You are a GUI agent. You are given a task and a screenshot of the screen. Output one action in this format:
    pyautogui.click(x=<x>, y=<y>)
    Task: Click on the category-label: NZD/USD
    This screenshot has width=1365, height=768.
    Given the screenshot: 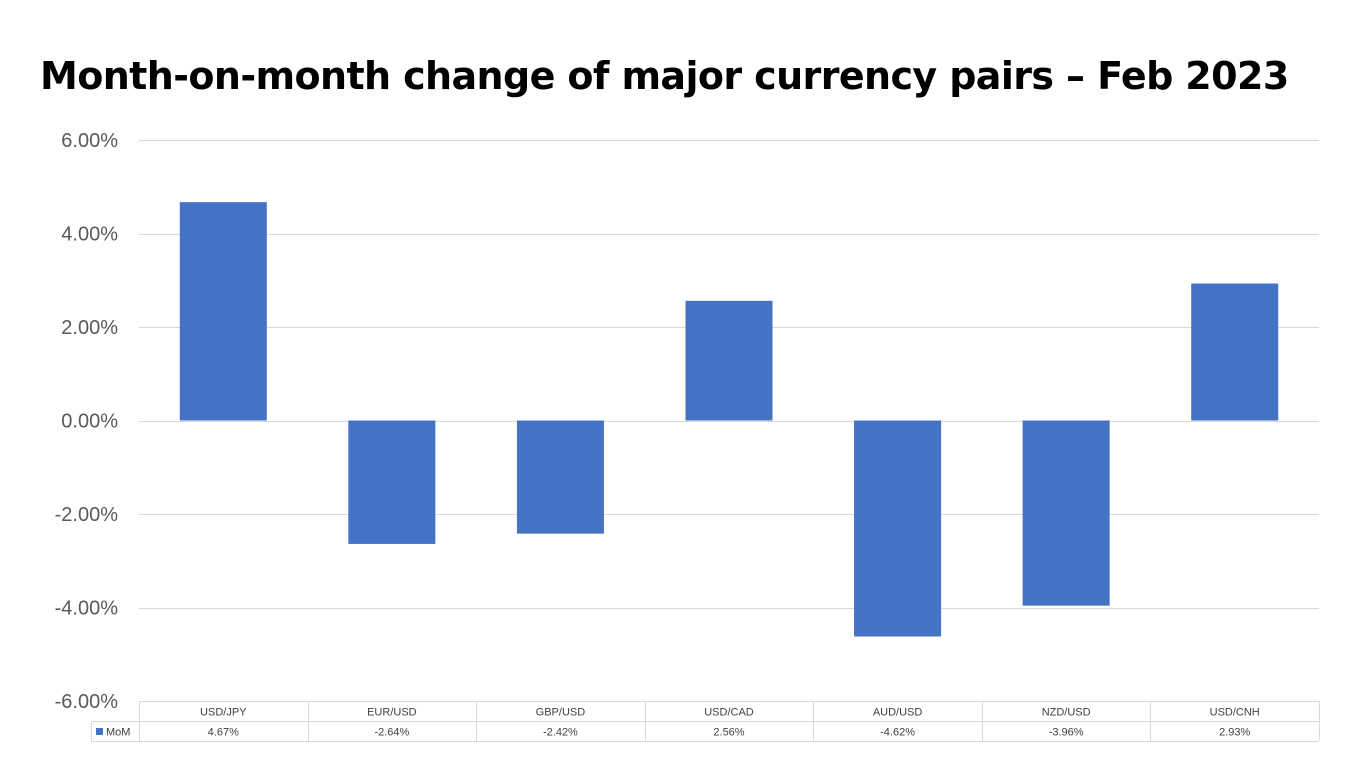 What is the action you would take?
    pyautogui.click(x=1066, y=713)
    